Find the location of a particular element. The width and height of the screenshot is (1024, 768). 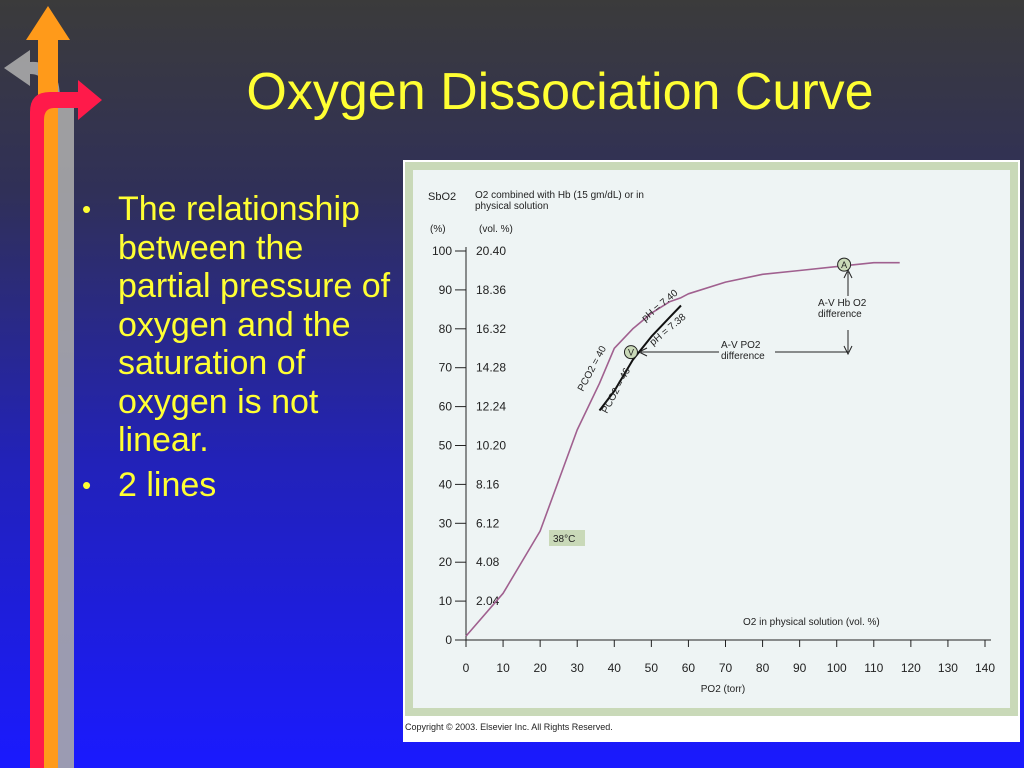

y2-tick-label: 14.28 is located at coordinates (491, 368).